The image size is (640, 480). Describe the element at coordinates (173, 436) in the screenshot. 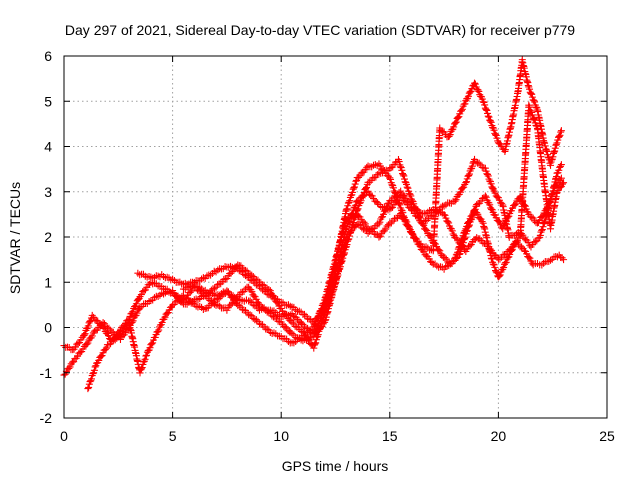

I see `x-tick-label: 5` at that location.